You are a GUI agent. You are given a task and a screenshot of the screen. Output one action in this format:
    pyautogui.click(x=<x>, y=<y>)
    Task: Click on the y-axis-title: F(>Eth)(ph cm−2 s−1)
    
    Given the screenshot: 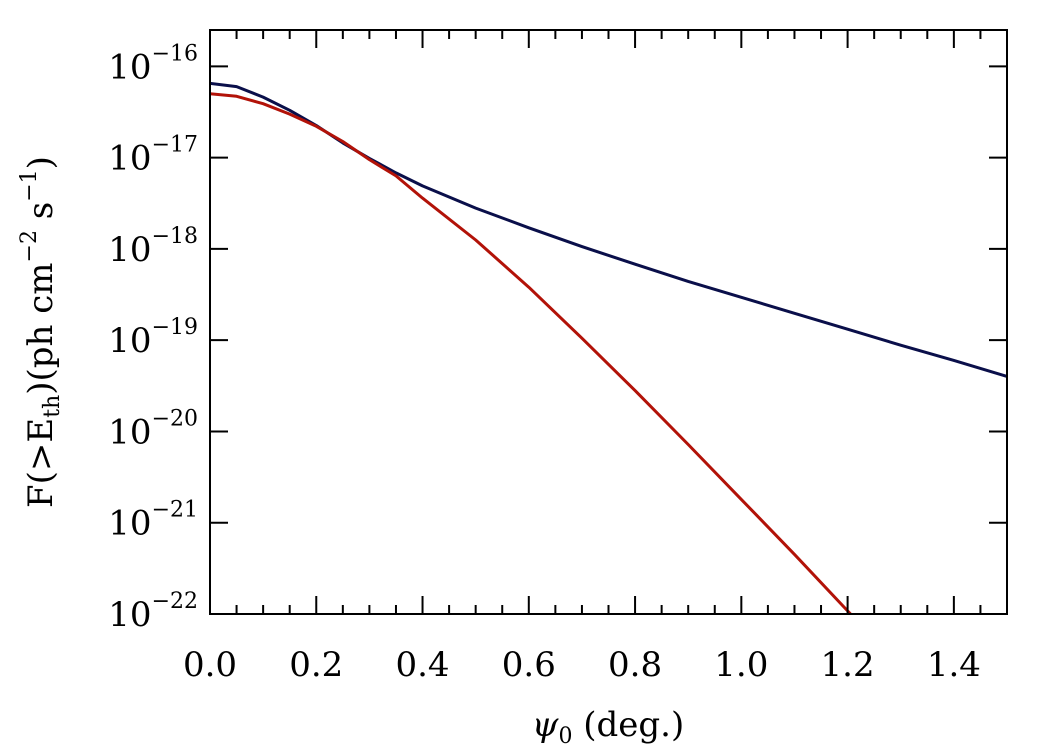 What is the action you would take?
    pyautogui.click(x=41, y=332)
    